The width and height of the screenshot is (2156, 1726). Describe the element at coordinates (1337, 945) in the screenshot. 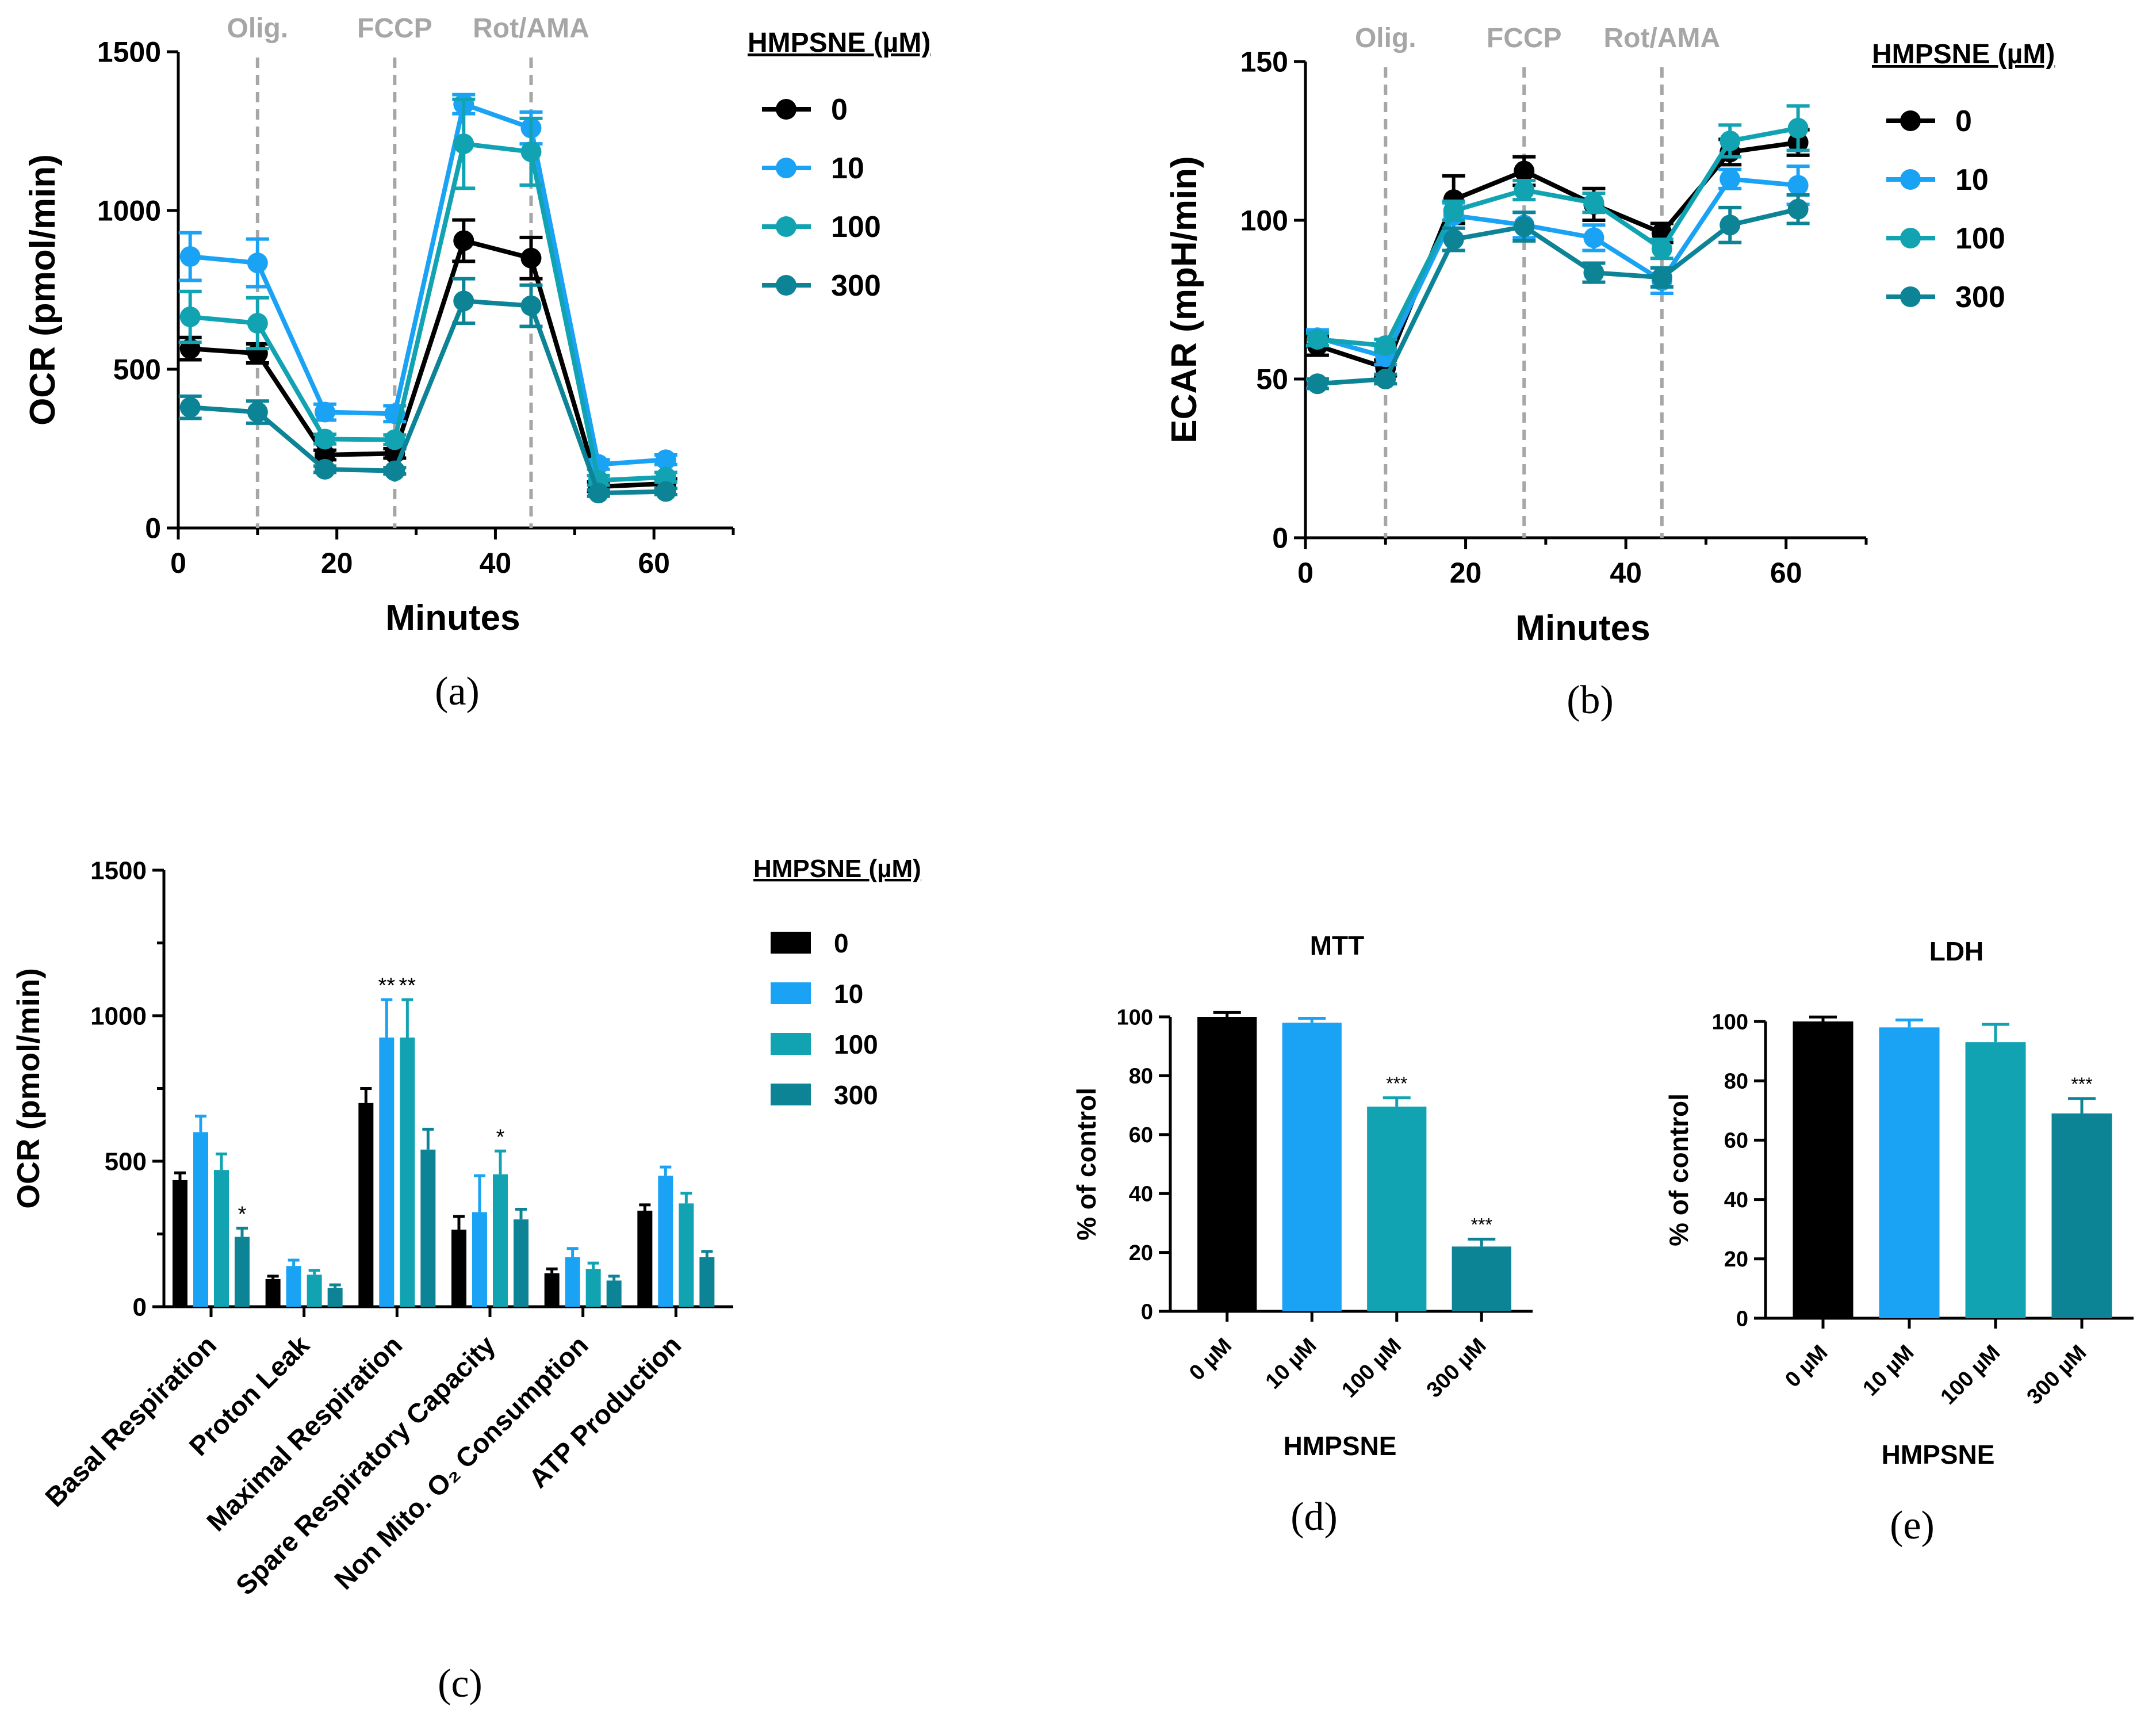

I see `chart-title: MTT` at that location.